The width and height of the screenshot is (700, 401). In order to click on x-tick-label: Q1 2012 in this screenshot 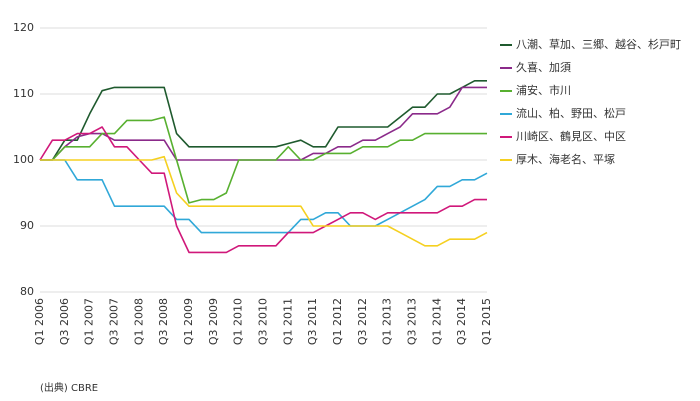, I will do `click(337, 321)`.